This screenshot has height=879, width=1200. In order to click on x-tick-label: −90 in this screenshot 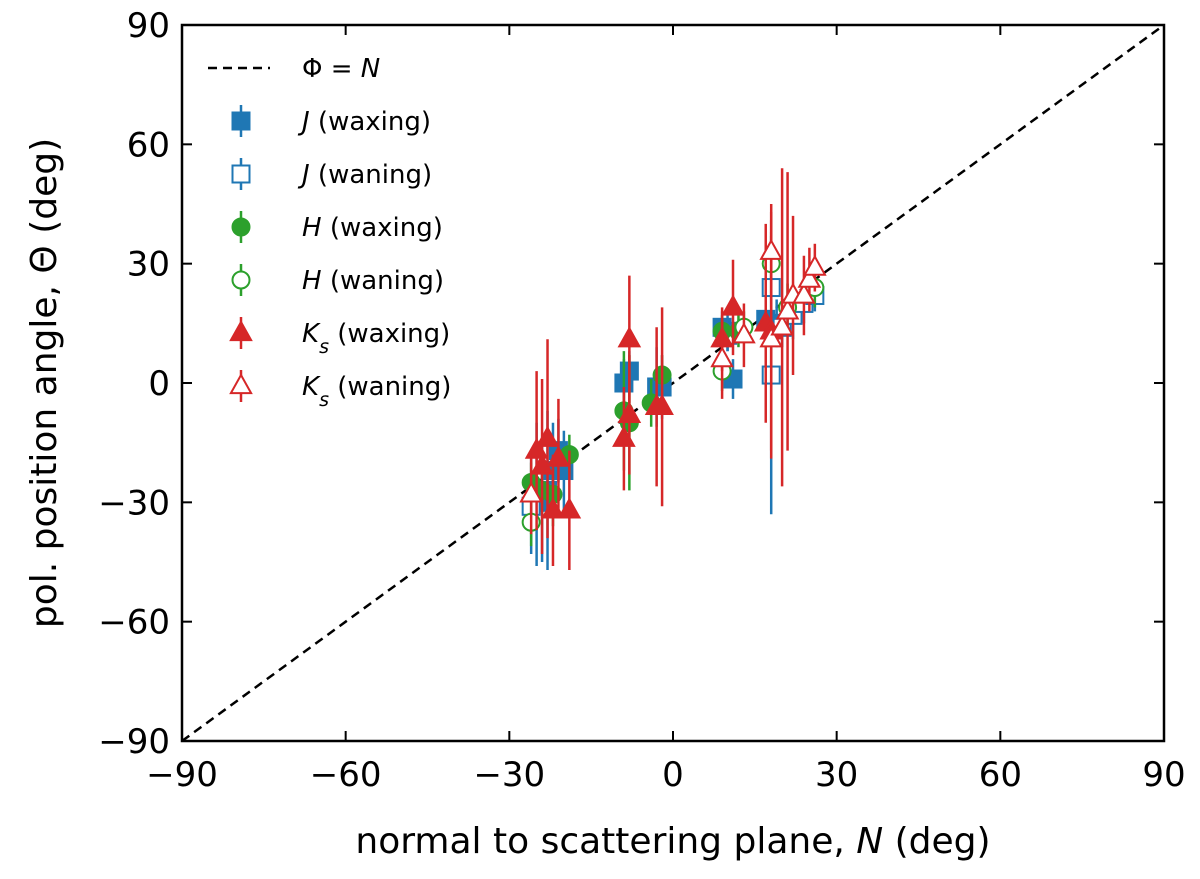, I will do `click(182, 775)`.